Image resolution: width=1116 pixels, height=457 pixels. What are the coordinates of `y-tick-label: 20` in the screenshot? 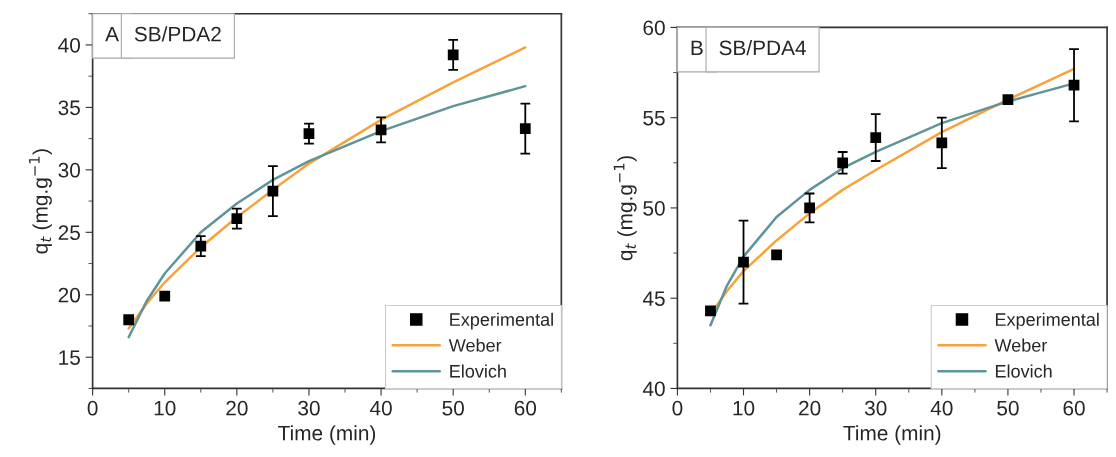 It's located at (69, 295).